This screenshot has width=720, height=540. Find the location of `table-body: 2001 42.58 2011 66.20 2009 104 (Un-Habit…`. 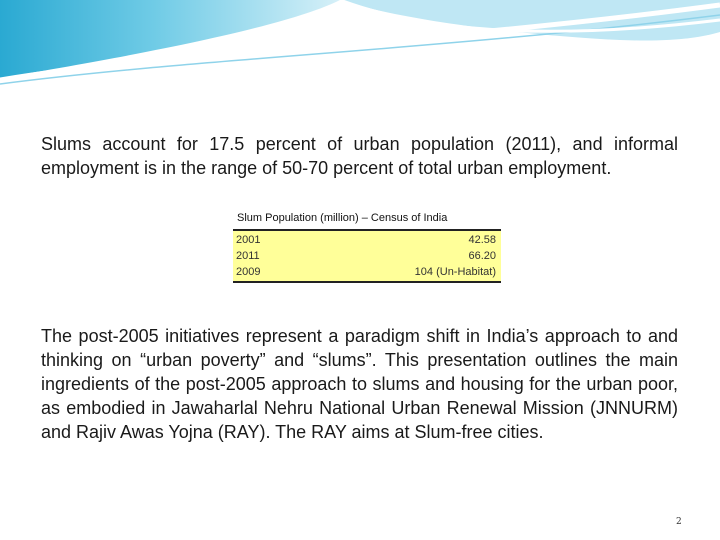

table-body: 2001 42.58 2011 66.20 2009 104 (Un-Habit… is located at coordinates (367, 256).